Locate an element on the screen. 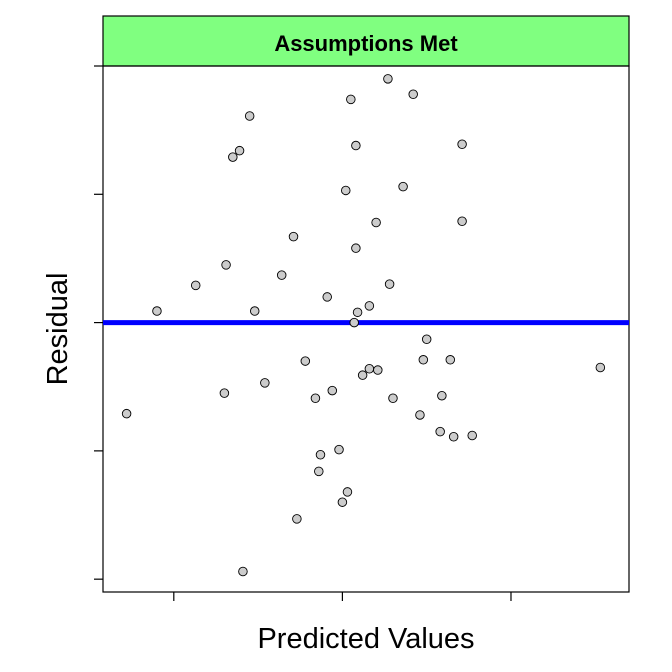 The width and height of the screenshot is (672, 672). panel-header-strip is located at coordinates (366, 41).